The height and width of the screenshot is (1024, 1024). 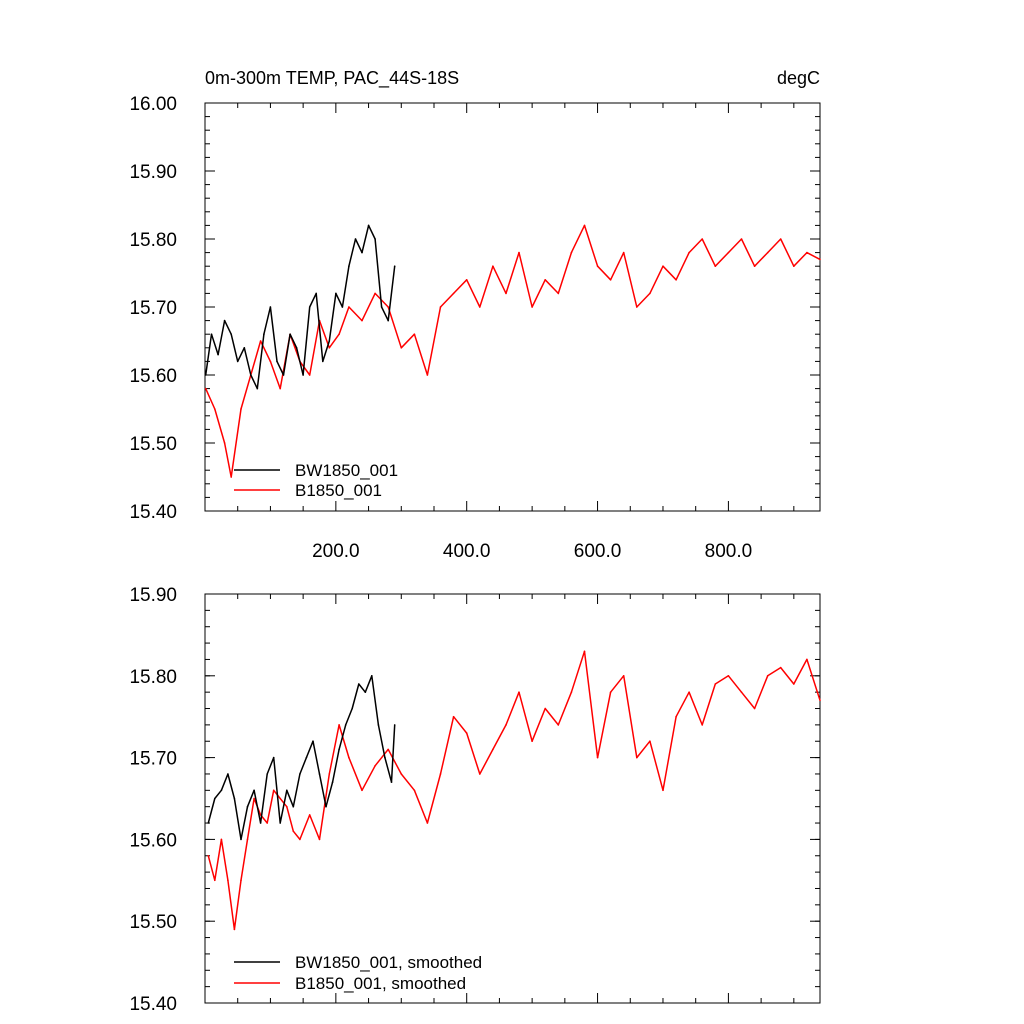 I want to click on chart-1-y-tick-label: 15.40, so click(x=153, y=512).